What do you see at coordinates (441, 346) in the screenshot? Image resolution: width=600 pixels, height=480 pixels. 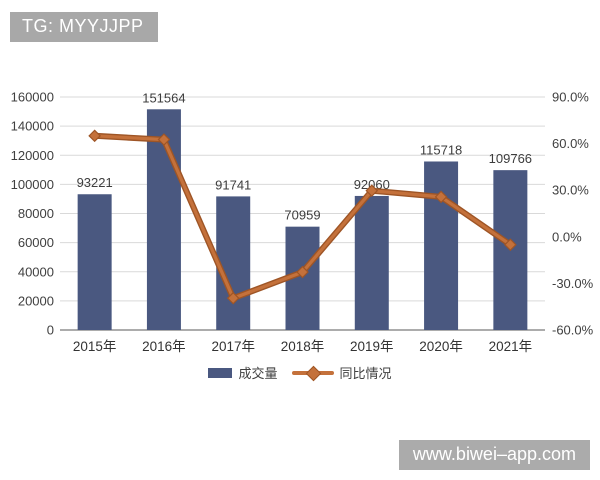 I see `x-axis-label: 2020年` at bounding box center [441, 346].